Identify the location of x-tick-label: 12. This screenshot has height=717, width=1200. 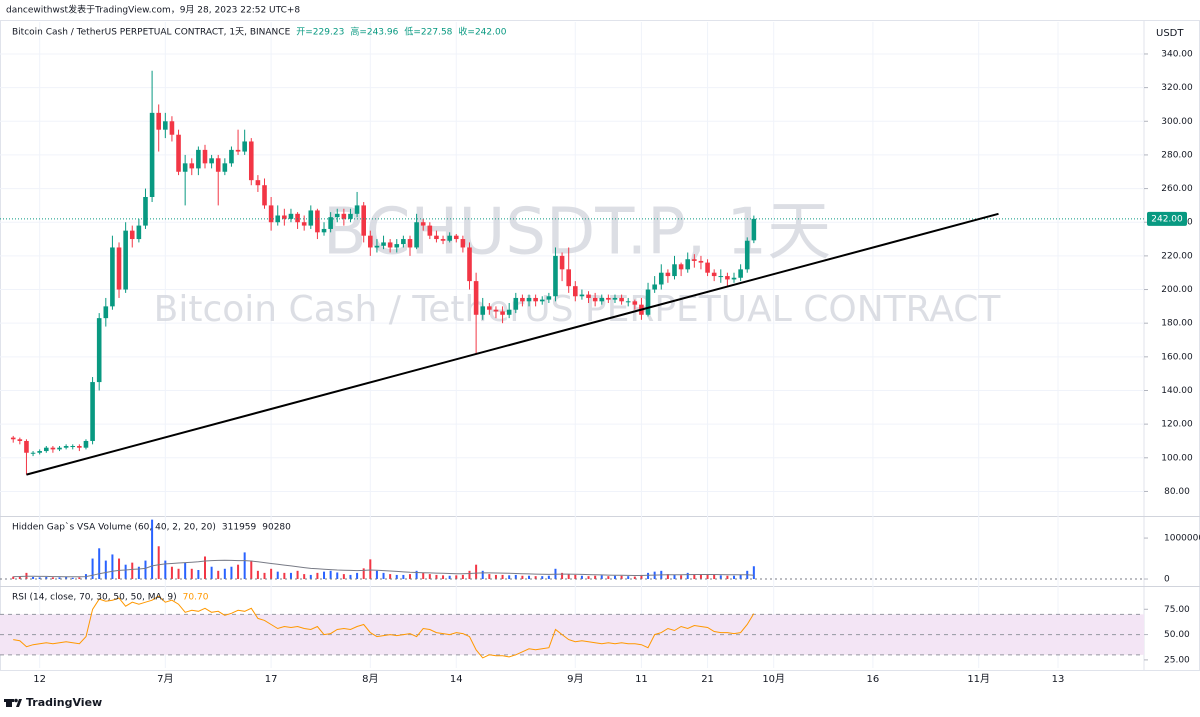
(39, 679).